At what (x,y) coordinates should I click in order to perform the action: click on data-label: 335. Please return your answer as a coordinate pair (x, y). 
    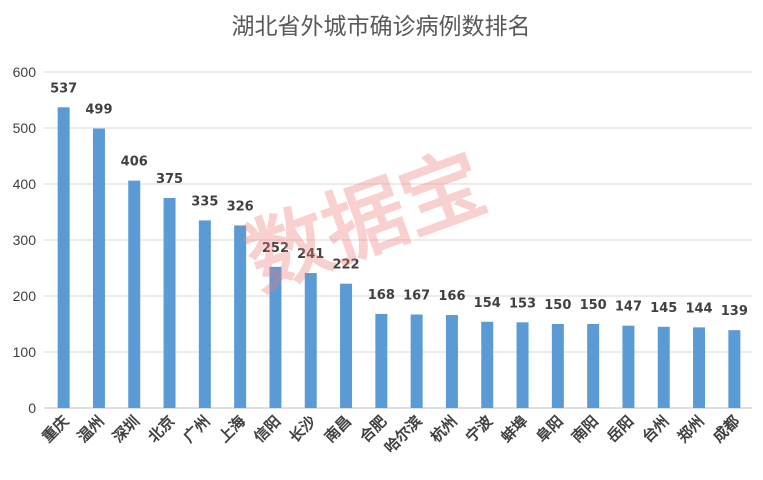
    Looking at the image, I should click on (204, 201).